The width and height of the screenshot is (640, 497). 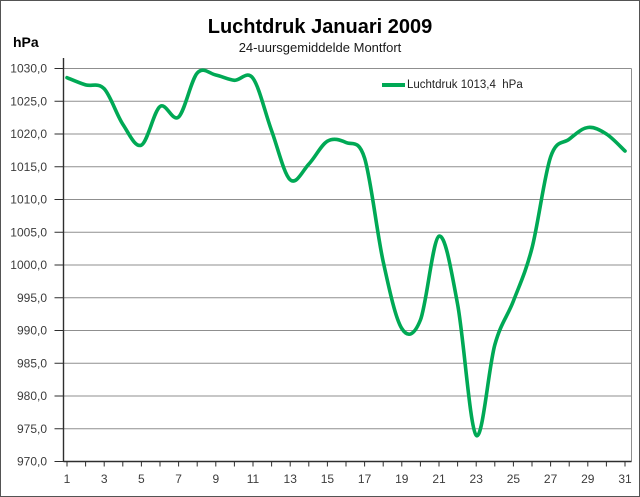 I want to click on y-axis-tick-label: 970,0, so click(x=32, y=462).